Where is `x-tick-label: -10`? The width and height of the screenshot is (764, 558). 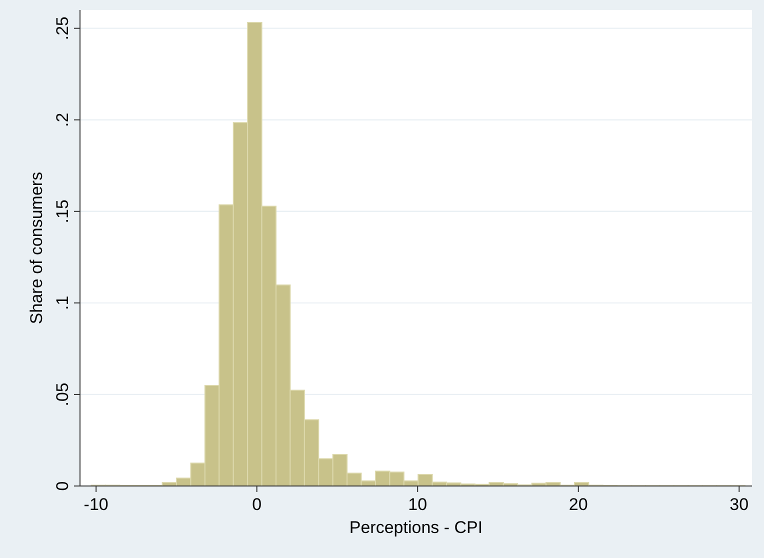 x-tick-label: -10 is located at coordinates (96, 504).